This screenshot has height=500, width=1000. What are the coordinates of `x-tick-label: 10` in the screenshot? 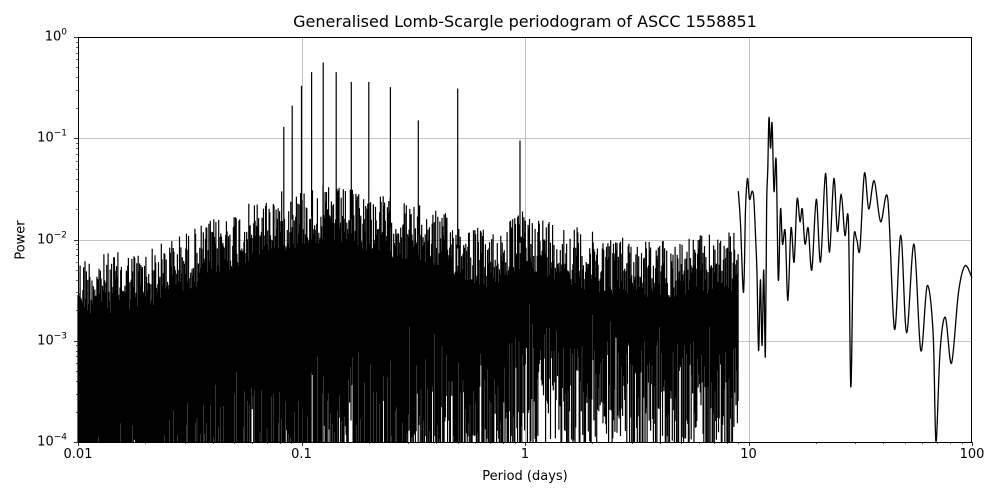 It's located at (748, 454).